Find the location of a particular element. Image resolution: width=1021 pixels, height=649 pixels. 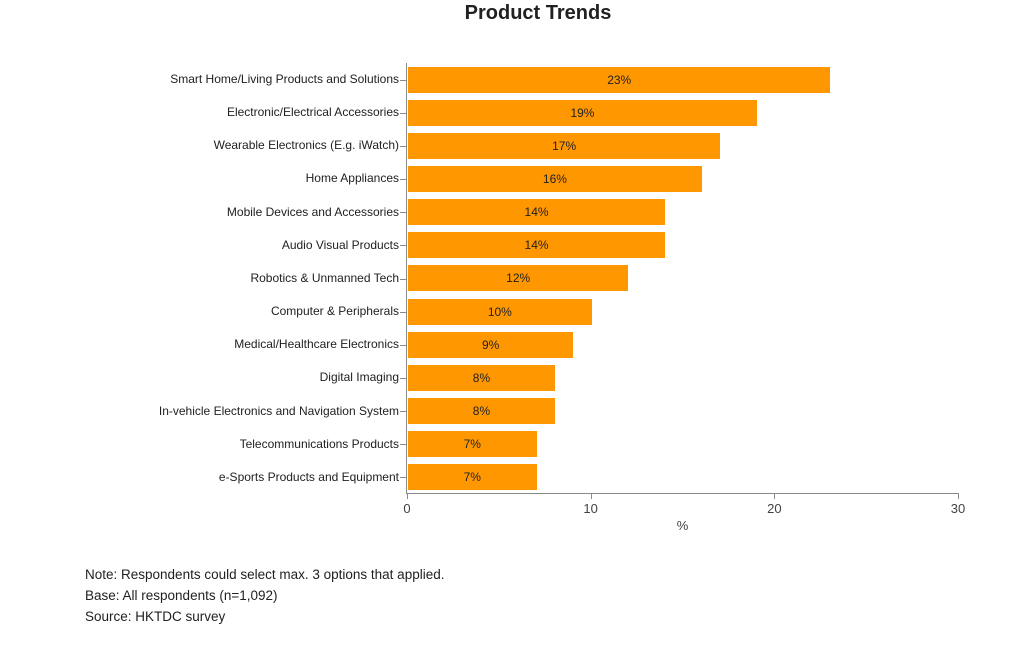

category-label: Home Appliances is located at coordinates (352, 178).